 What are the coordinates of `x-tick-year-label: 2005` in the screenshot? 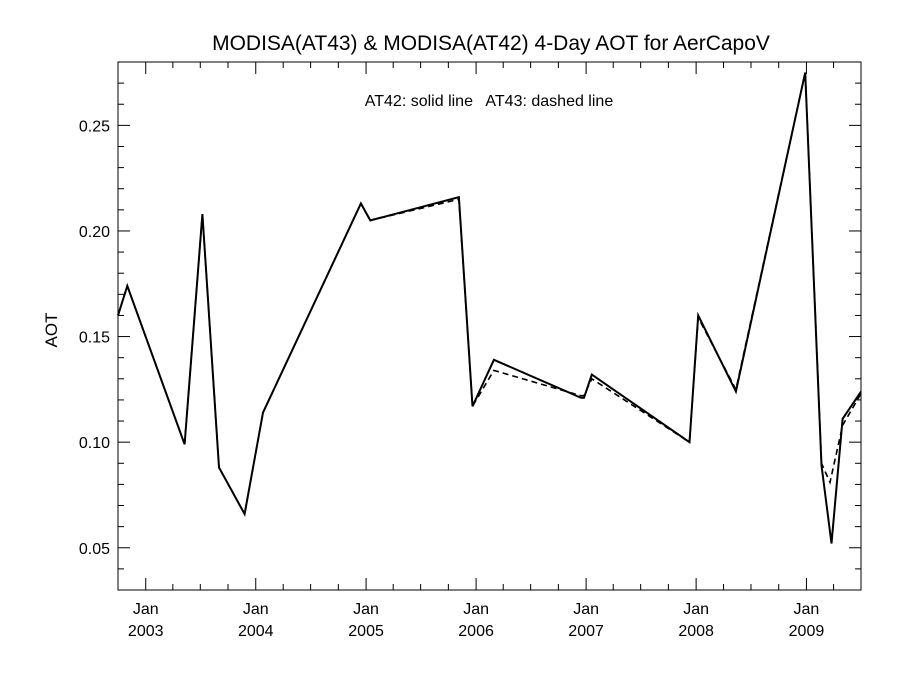 It's located at (366, 631).